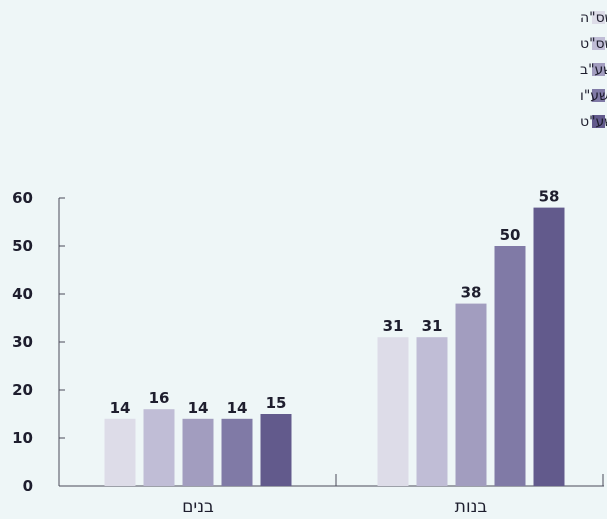 The image size is (607, 519). Describe the element at coordinates (22, 246) in the screenshot. I see `y-tick-label: 50` at that location.